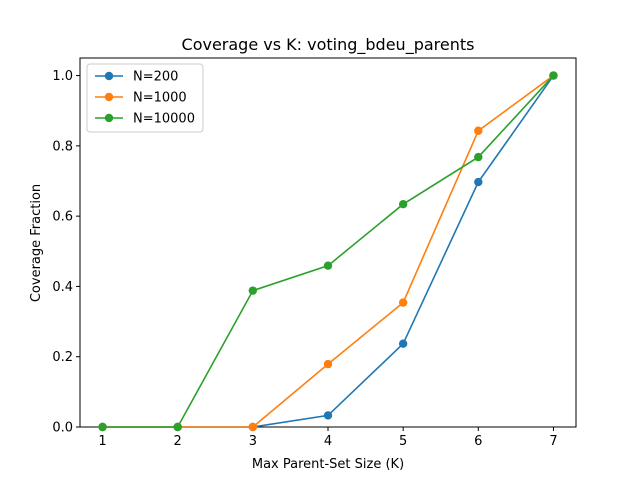  What do you see at coordinates (178, 441) in the screenshot?
I see `x-tick-label: 2` at bounding box center [178, 441].